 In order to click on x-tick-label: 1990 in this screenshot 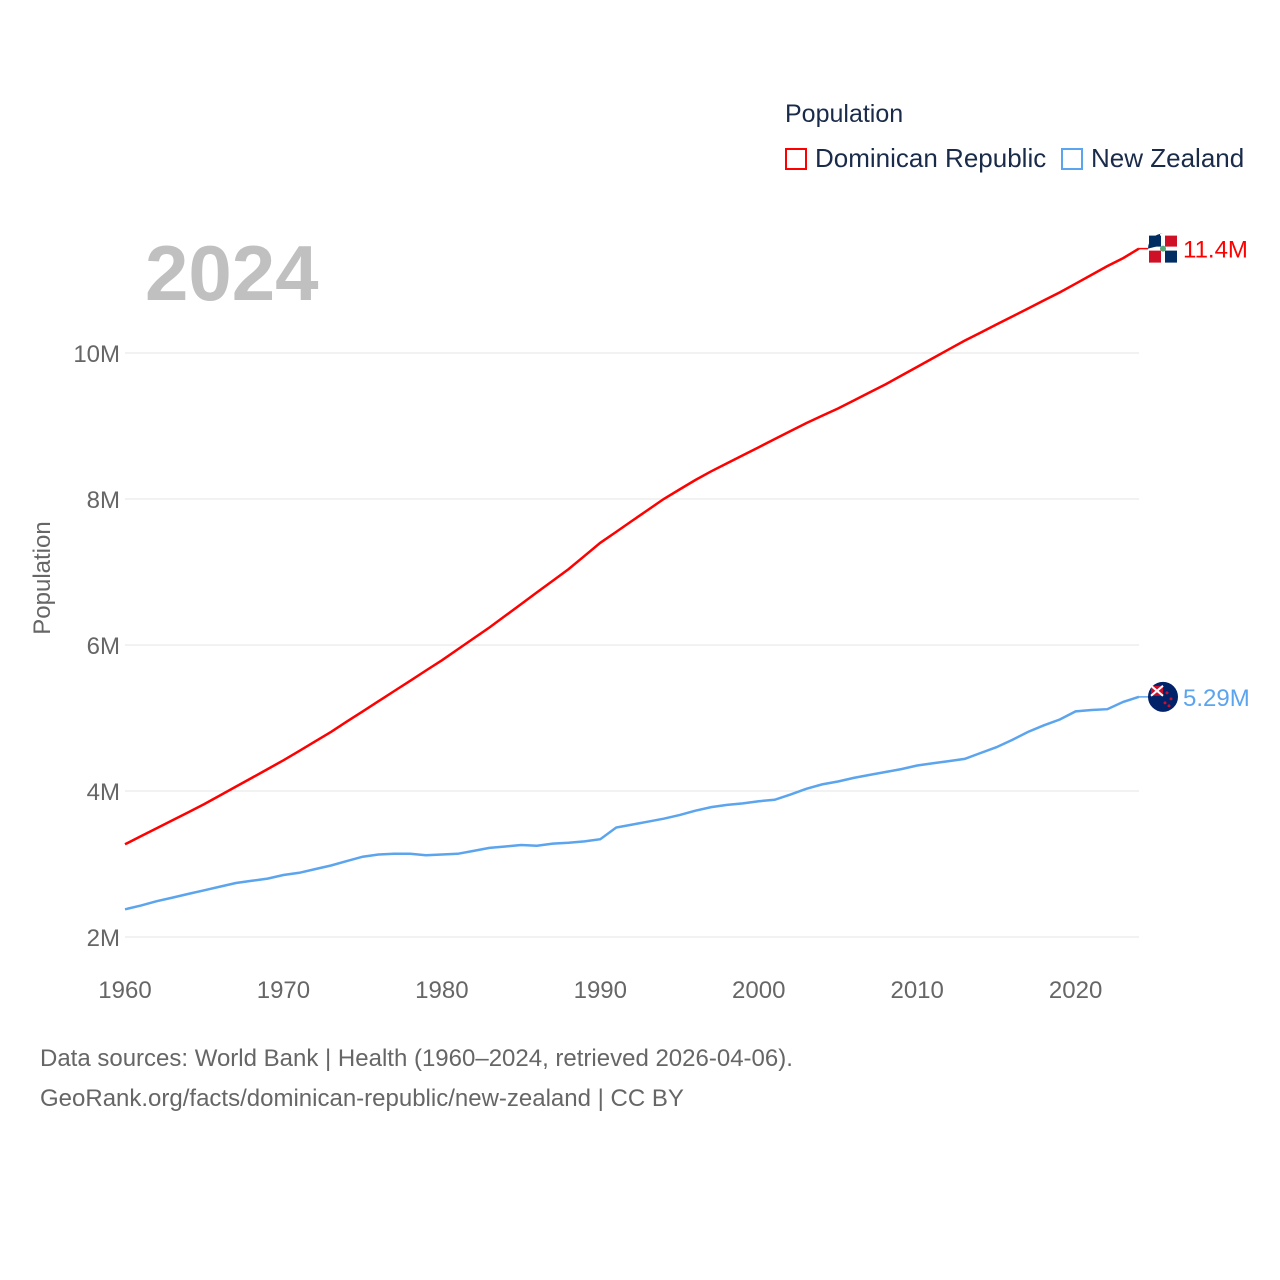, I will do `click(600, 990)`.